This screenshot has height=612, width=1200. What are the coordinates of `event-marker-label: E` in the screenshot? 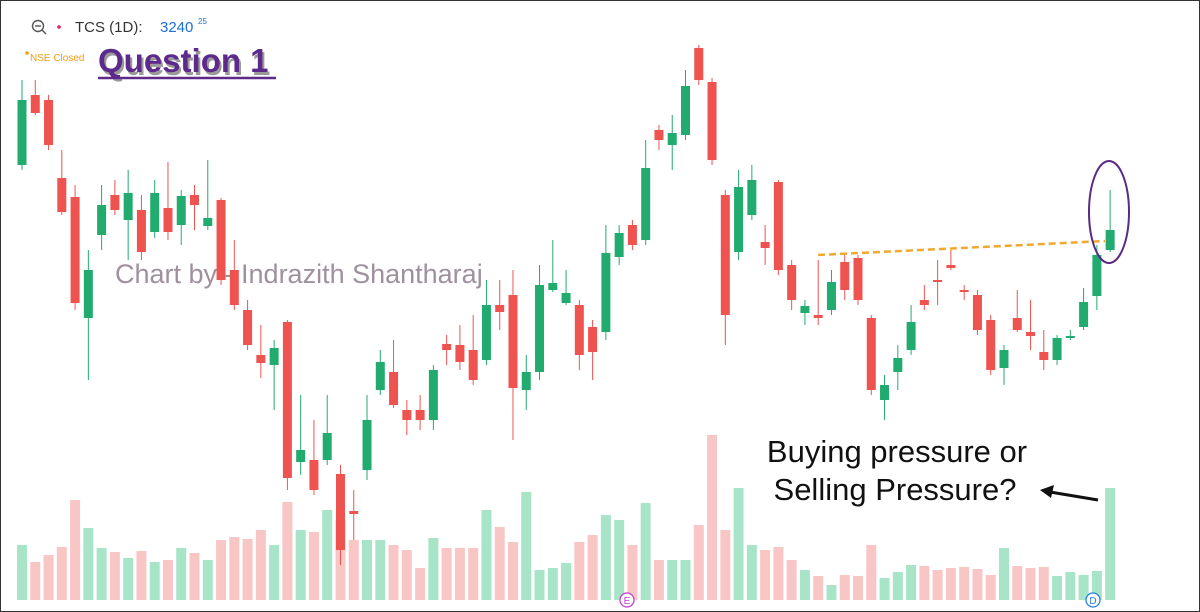 It's located at (627, 601).